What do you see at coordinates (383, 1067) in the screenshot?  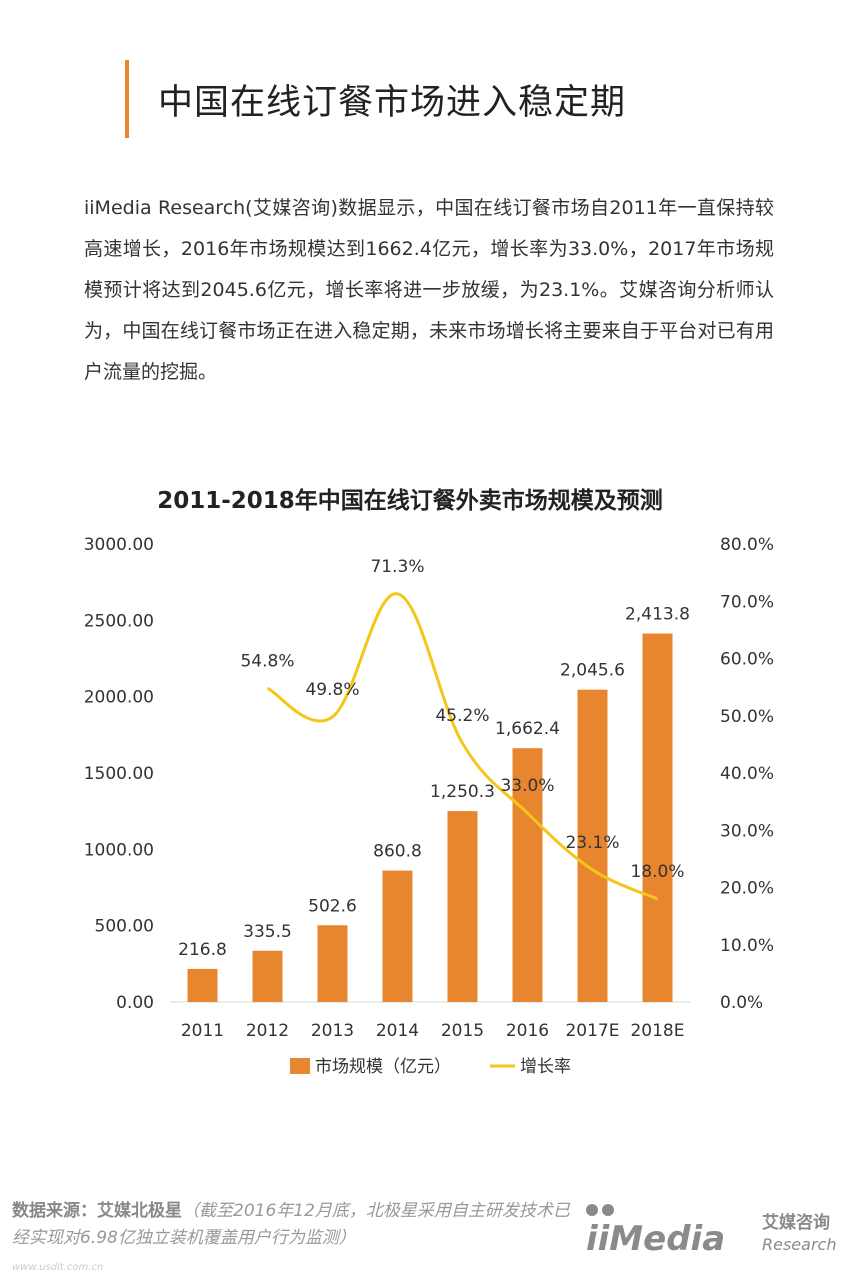 I see `legend-bar-label: 市场规模（亿元）` at bounding box center [383, 1067].